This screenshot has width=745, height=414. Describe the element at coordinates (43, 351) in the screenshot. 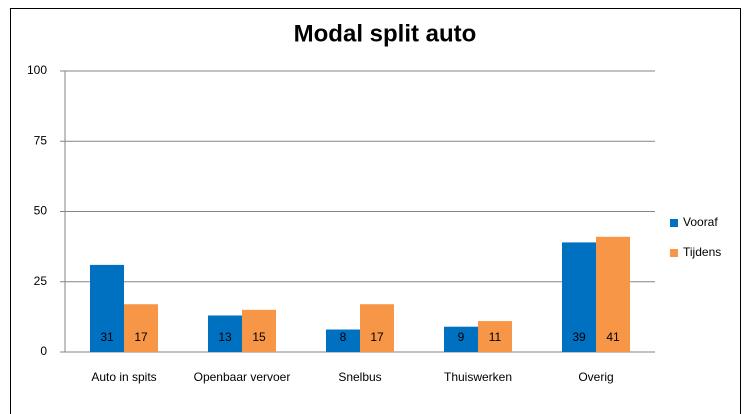

I see `y-tick-label: 0` at that location.